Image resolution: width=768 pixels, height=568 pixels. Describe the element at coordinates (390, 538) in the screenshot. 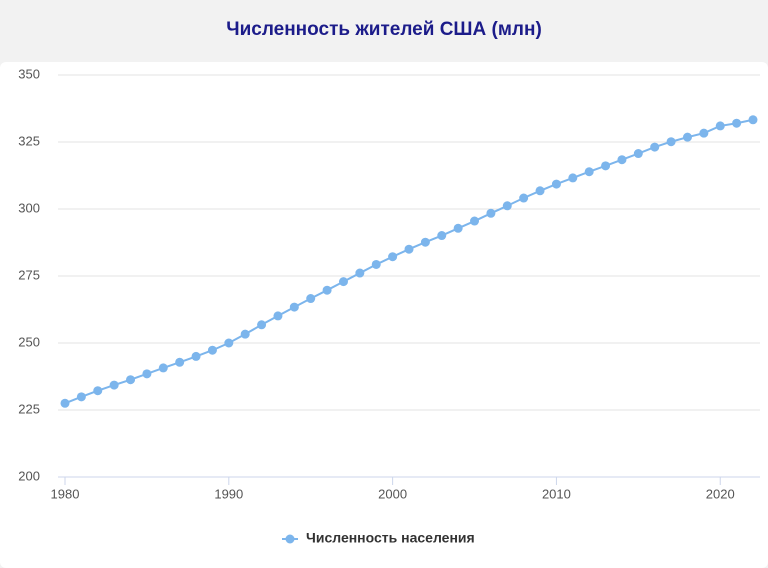

I see `legend-label: Численность населения` at that location.